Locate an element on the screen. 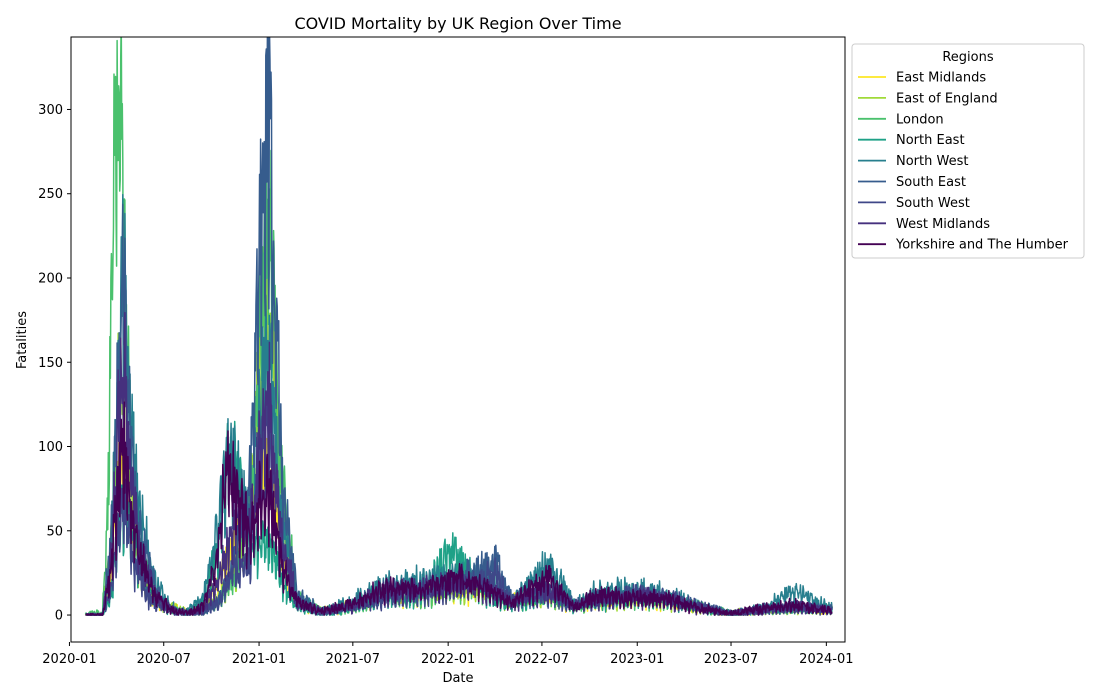 This screenshot has height=700, width=1100. x-tick-label: 2021-01 is located at coordinates (259, 659).